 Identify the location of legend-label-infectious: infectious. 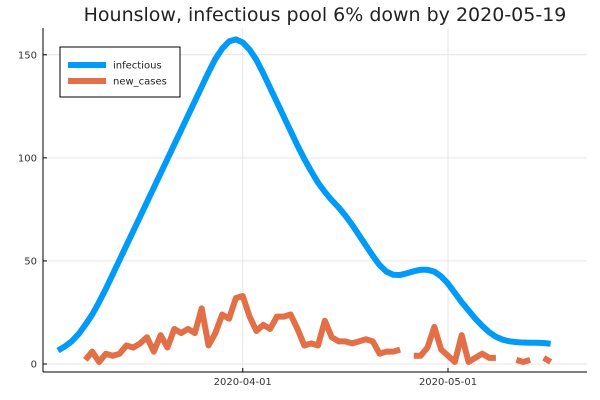
(137, 66).